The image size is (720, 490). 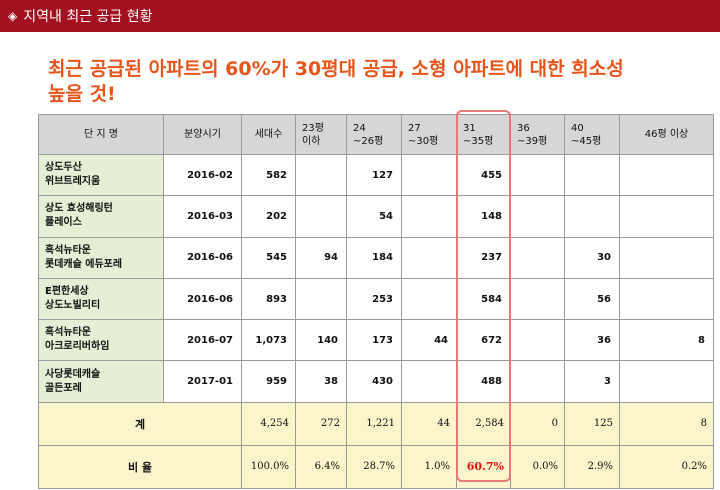 What do you see at coordinates (483, 423) in the screenshot?
I see `total-s31: 2,584` at bounding box center [483, 423].